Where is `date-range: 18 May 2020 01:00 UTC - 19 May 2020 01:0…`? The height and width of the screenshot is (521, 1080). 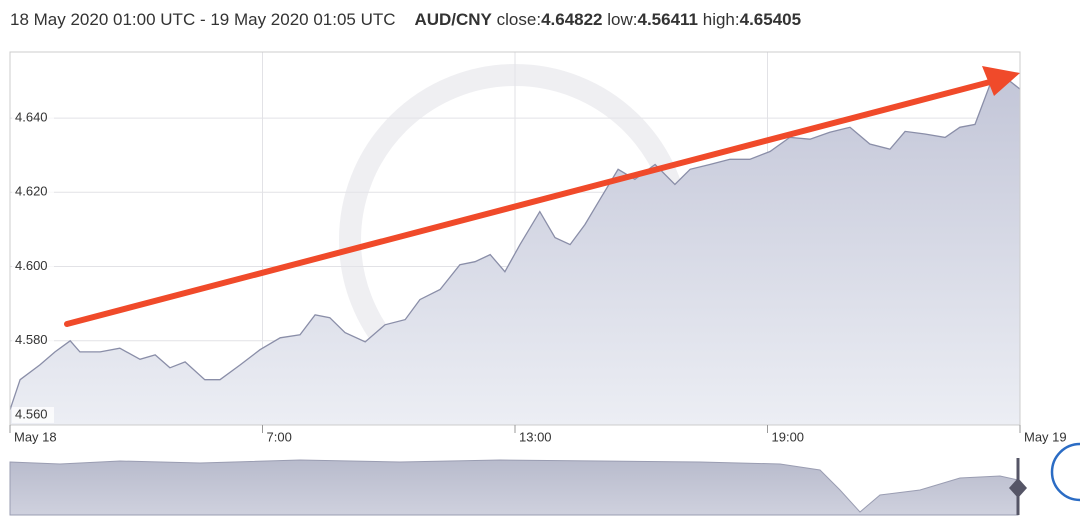 date-range: 18 May 2020 01:00 UTC - 19 May 2020 01:0… is located at coordinates (203, 19).